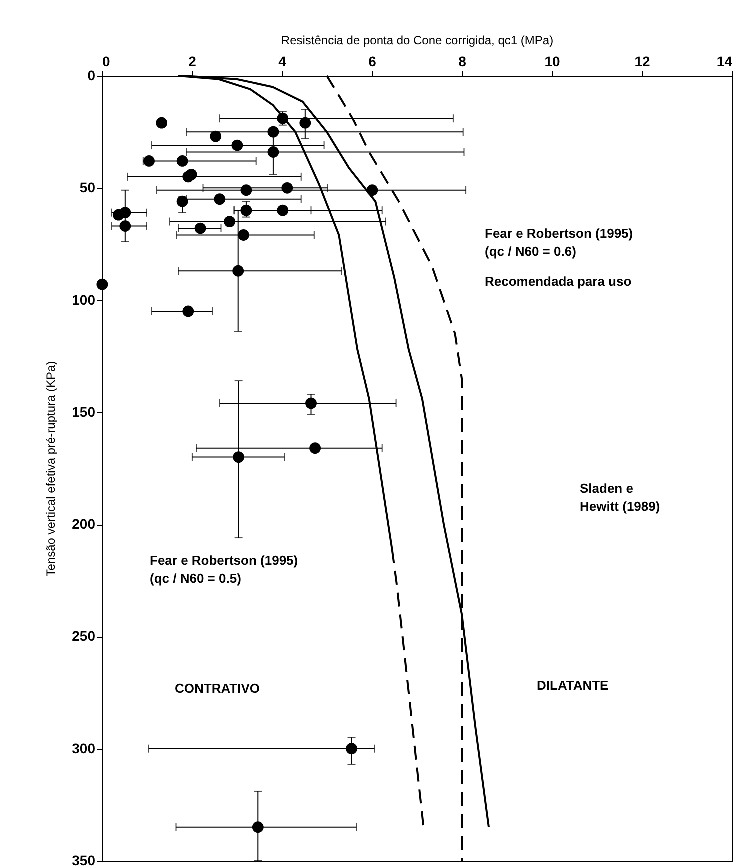  What do you see at coordinates (417, 41) in the screenshot?
I see `x-axis-title: Resistência de ponta do Cone corrigida, qc1 (MPa)` at bounding box center [417, 41].